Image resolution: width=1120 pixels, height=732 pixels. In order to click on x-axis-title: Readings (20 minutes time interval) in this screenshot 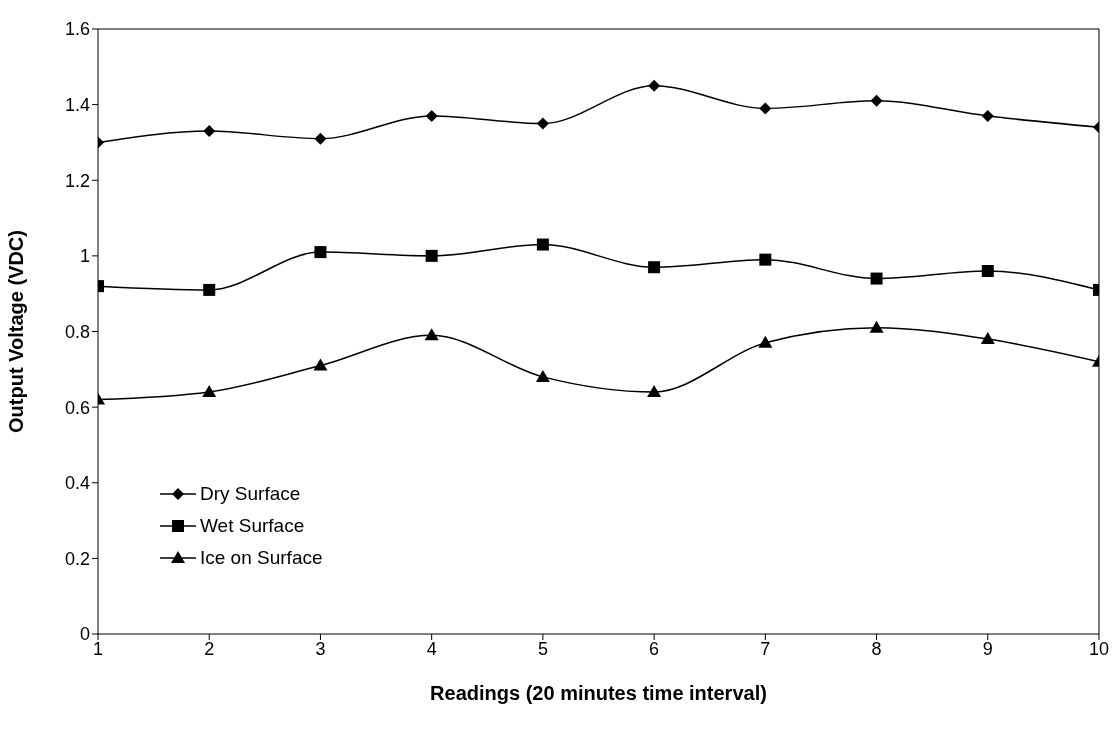, I will do `click(598, 693)`.